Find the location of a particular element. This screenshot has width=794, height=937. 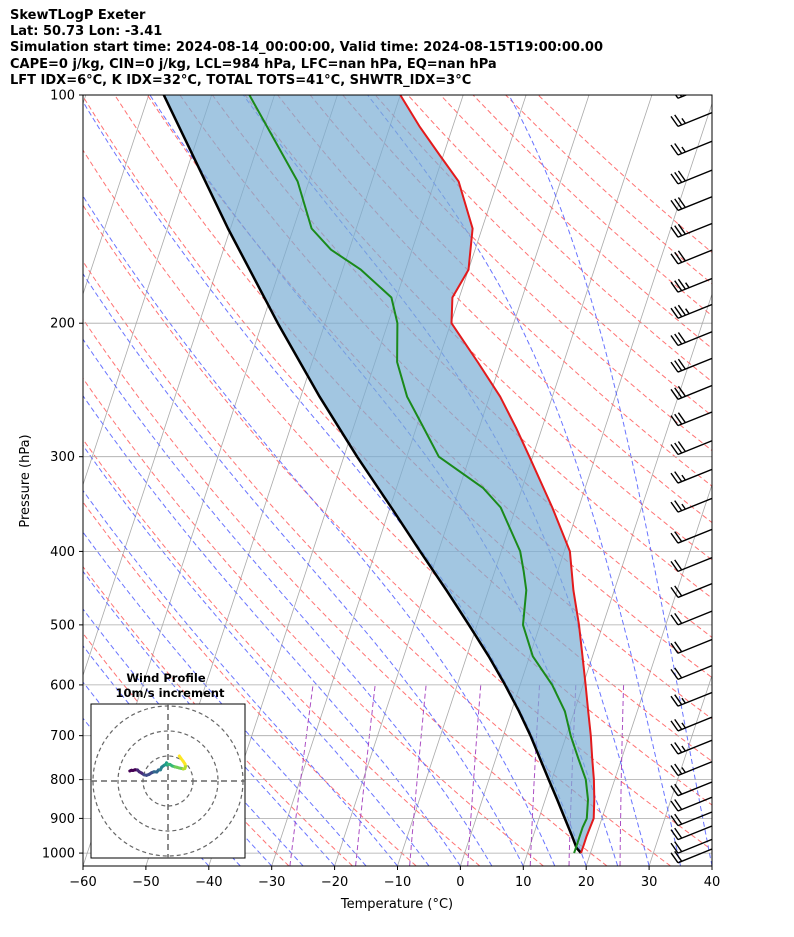

y-tick-label: 500 is located at coordinates (62, 625).